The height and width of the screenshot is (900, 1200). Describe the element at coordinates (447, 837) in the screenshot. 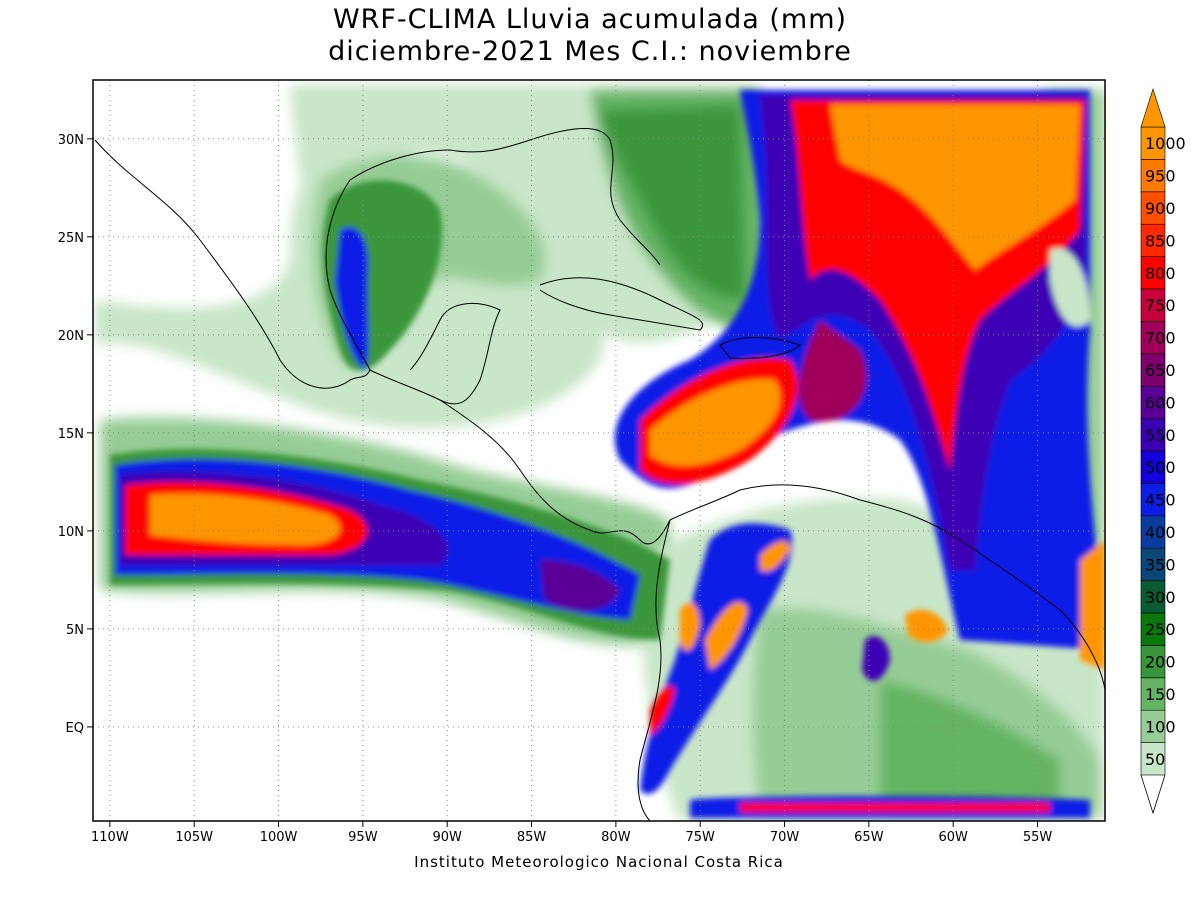

I see `lon-tick-label: 90W` at that location.